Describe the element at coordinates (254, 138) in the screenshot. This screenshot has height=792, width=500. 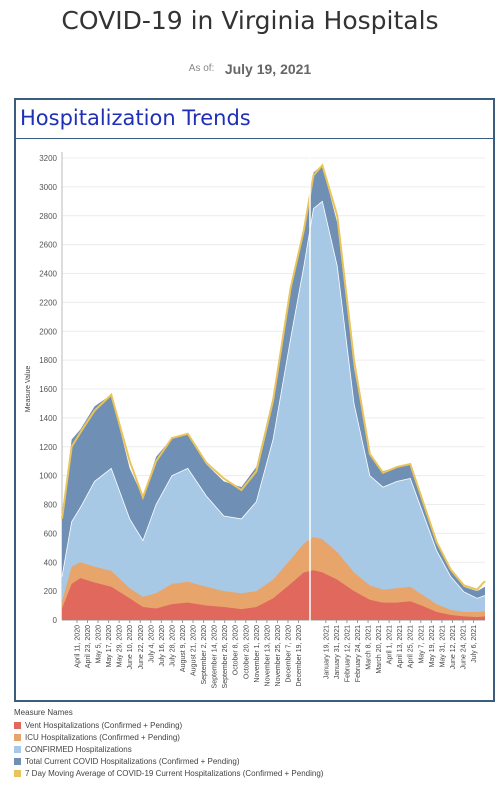
I see `panel-title-divider` at that location.